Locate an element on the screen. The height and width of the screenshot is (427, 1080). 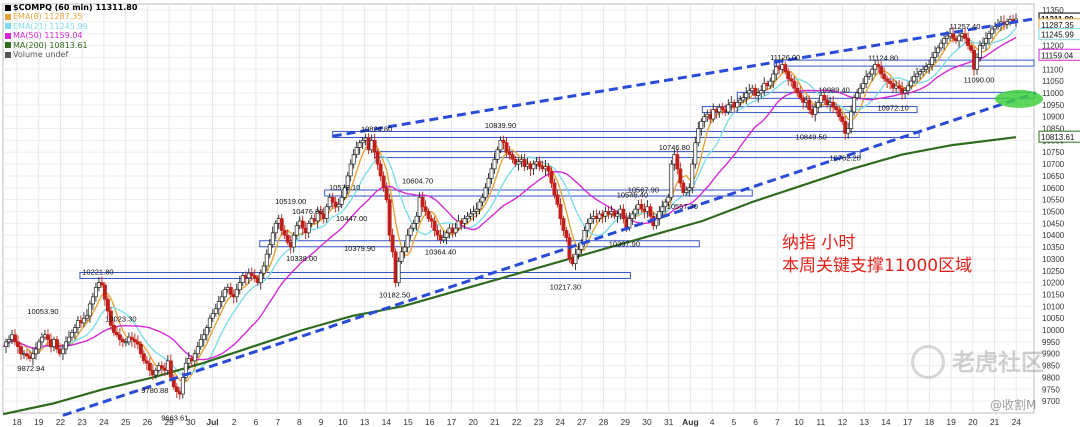
swing-price-label: 9780.88 is located at coordinates (154, 390).